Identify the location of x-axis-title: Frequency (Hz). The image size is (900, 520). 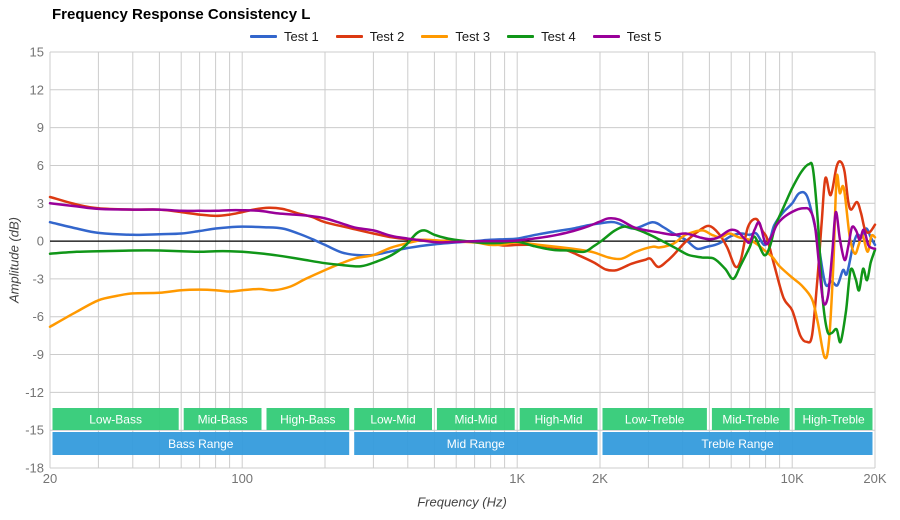
(462, 502).